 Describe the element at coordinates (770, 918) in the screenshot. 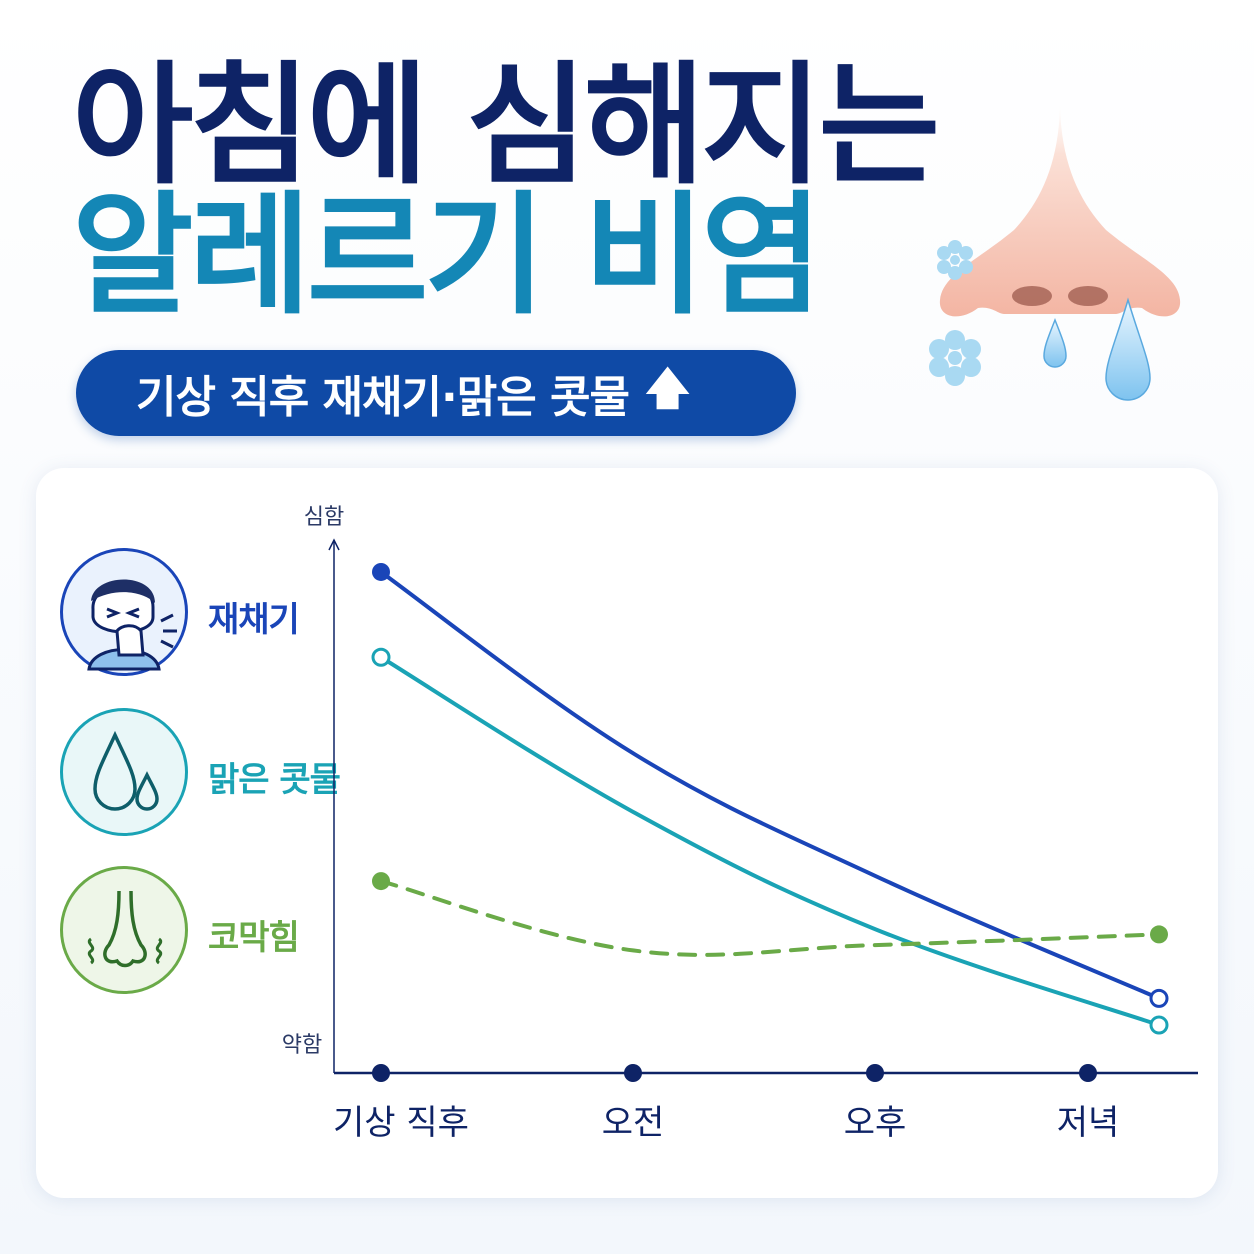

I see `series-line-congestion` at that location.